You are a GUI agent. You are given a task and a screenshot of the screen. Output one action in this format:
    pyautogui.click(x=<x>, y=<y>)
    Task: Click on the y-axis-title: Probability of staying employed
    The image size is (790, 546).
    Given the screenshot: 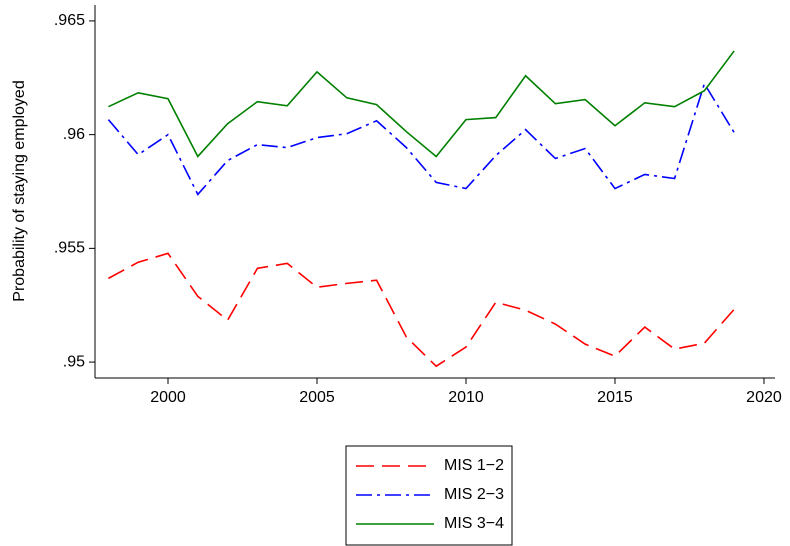 What is the action you would take?
    pyautogui.click(x=19, y=190)
    